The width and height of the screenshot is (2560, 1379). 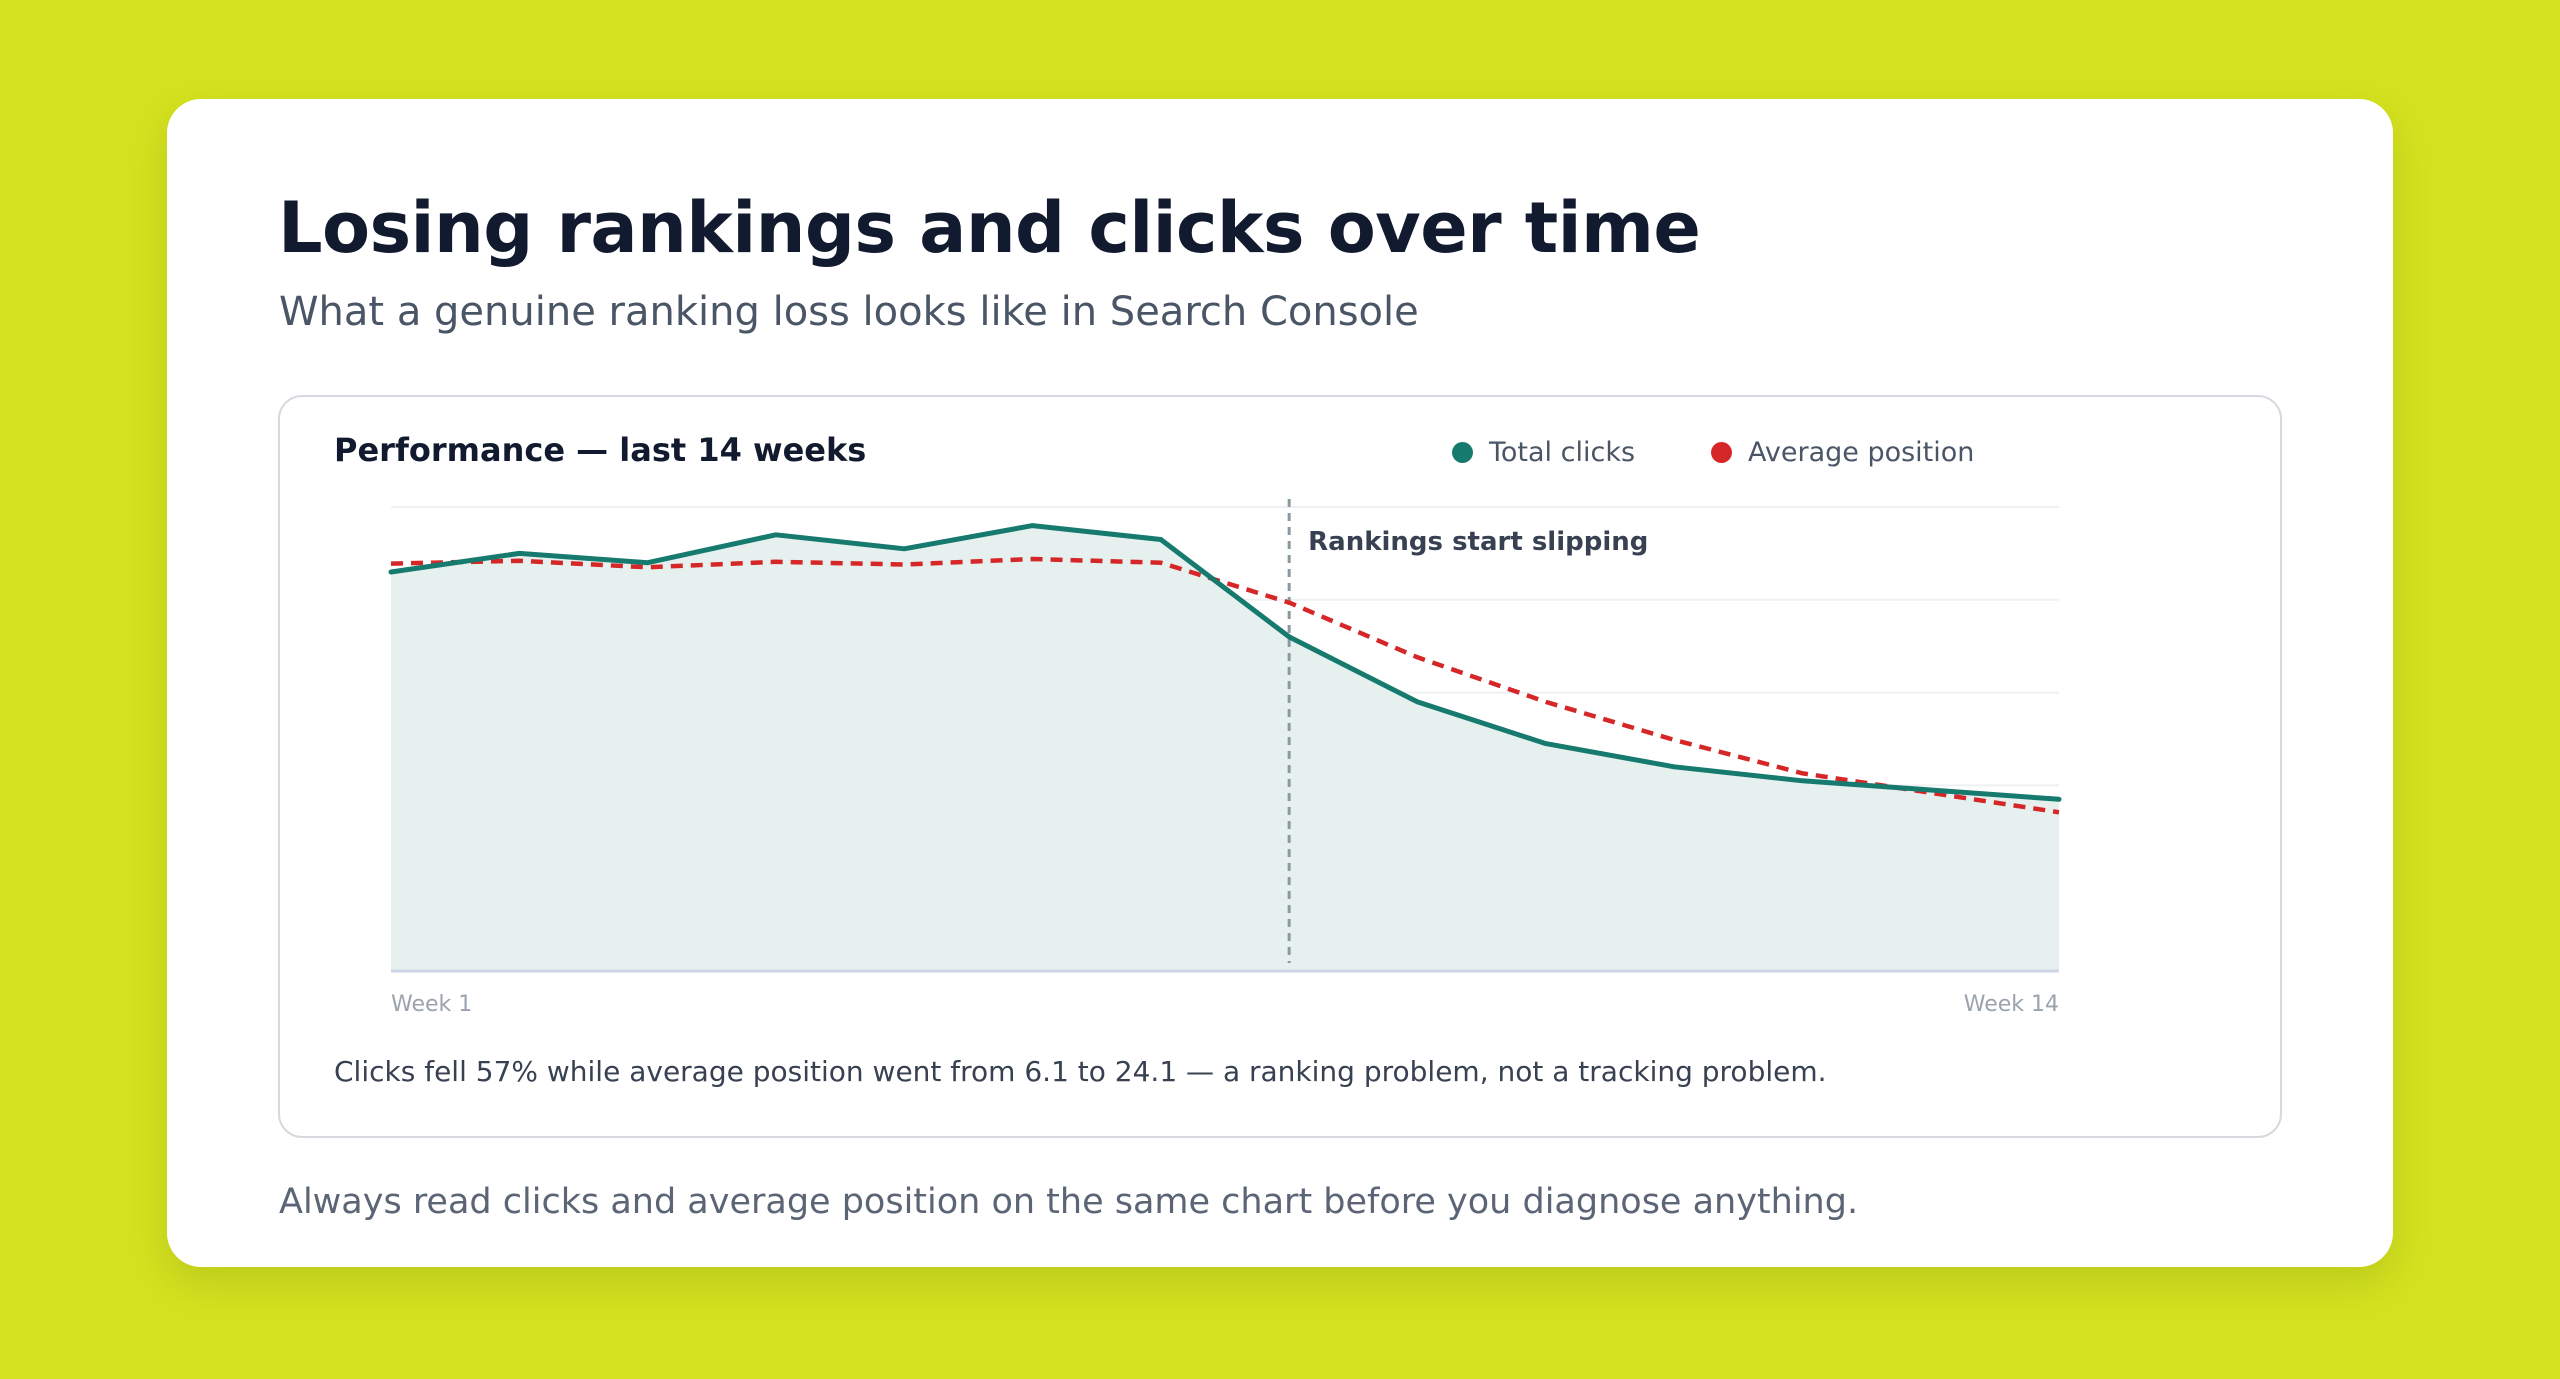 I want to click on x-tick-label-first: Week 1, so click(x=431, y=1004).